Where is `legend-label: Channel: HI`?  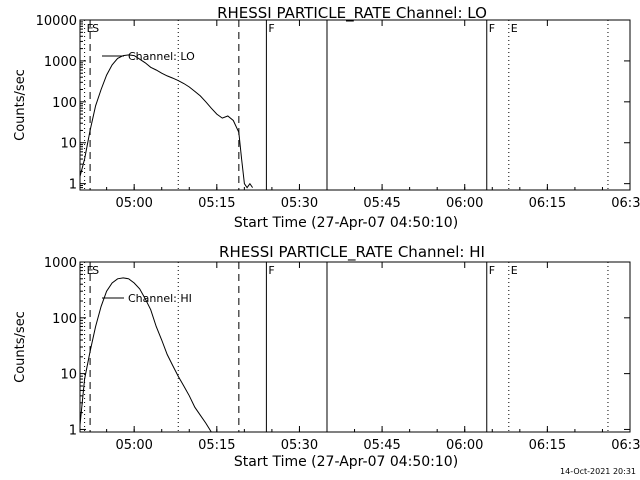
legend-label: Channel: HI is located at coordinates (160, 298).